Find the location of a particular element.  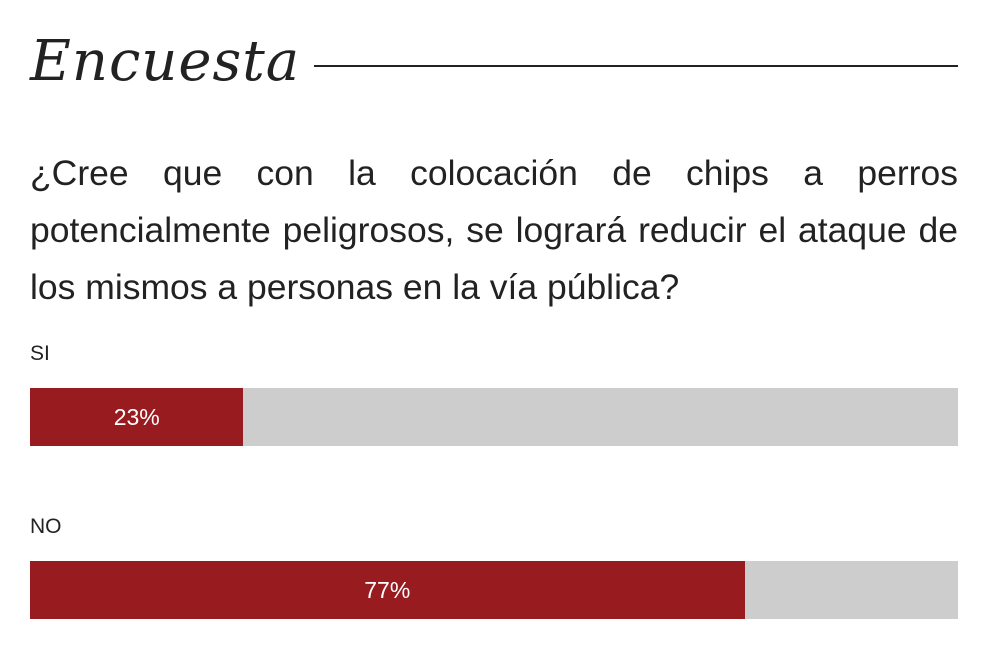

bar-value-no: 77% is located at coordinates (387, 590).